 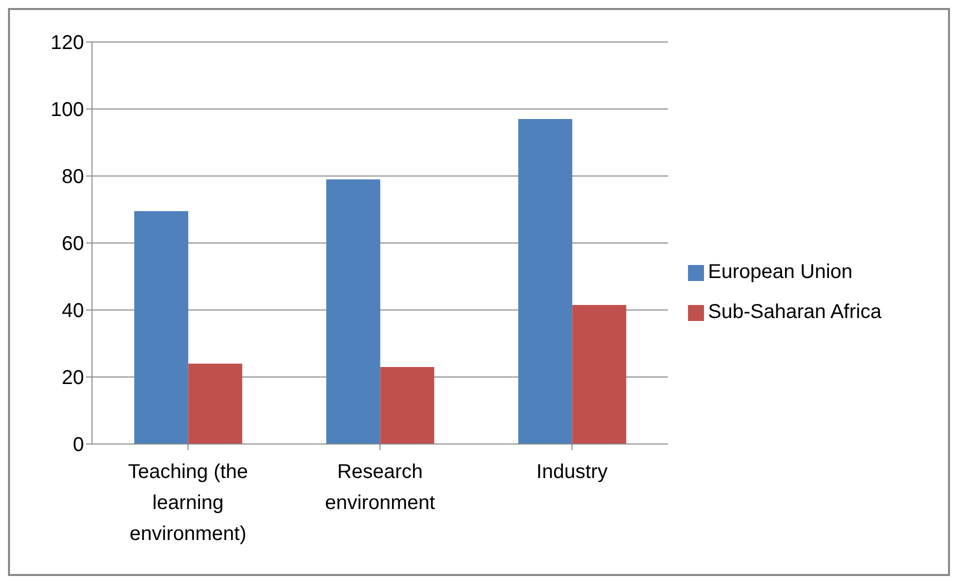 What do you see at coordinates (780, 272) in the screenshot?
I see `legend-label: European Union` at bounding box center [780, 272].